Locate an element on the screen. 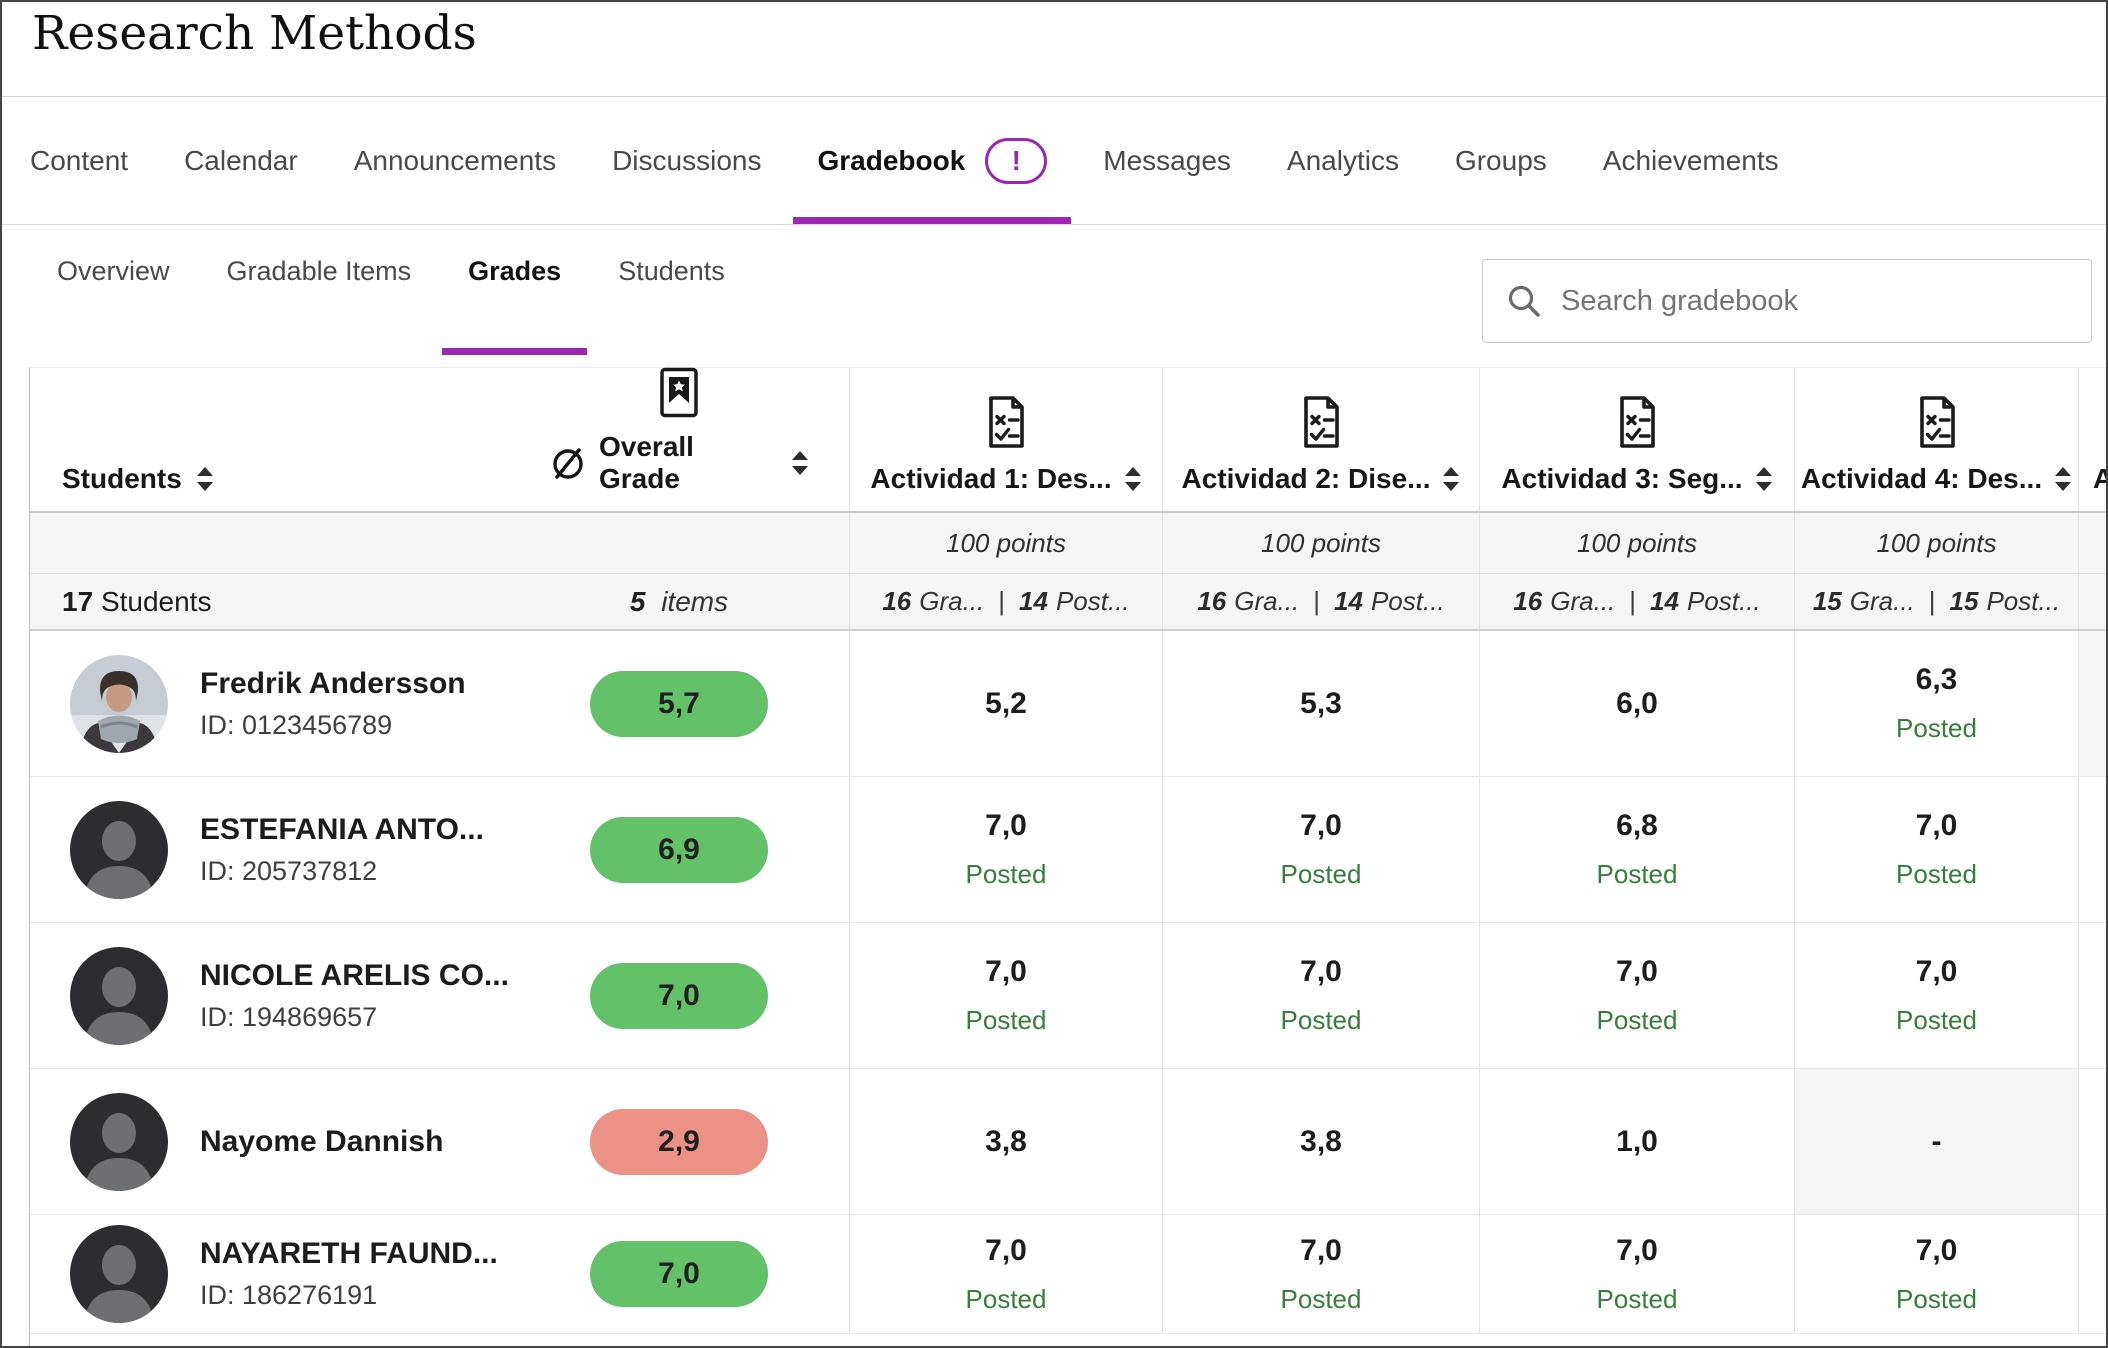  alert-badge-icon: ! is located at coordinates (1016, 160).